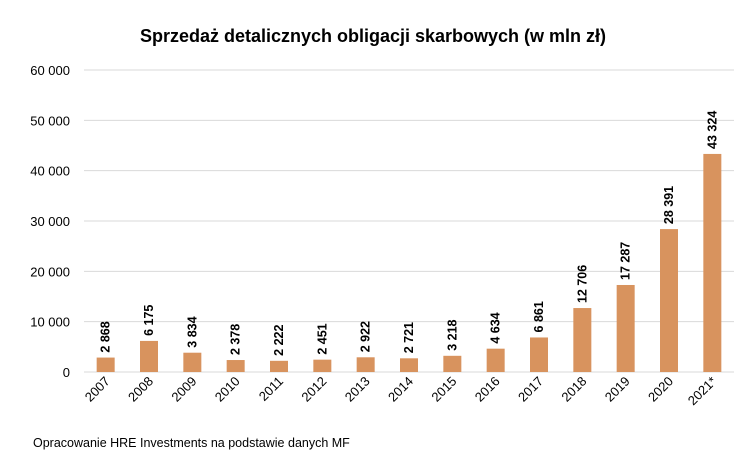 This screenshot has width=746, height=464. Describe the element at coordinates (409, 337) in the screenshot. I see `value-label: 2 721` at that location.